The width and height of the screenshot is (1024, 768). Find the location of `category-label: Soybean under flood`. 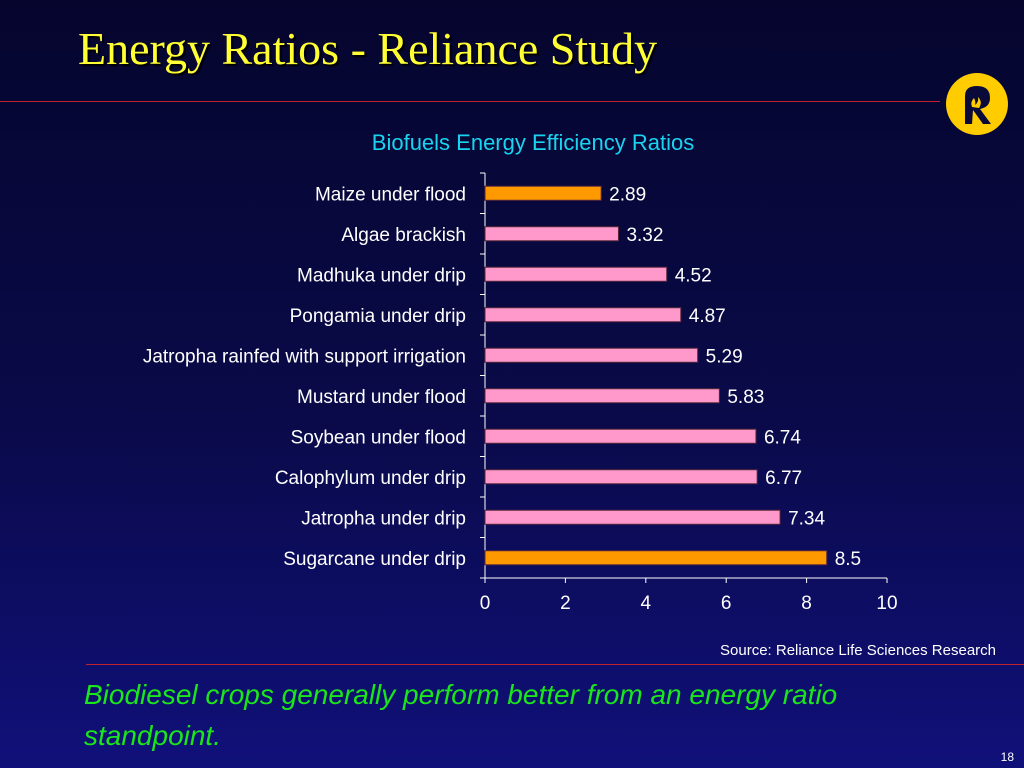

category-label: Soybean under flood is located at coordinates (378, 437).